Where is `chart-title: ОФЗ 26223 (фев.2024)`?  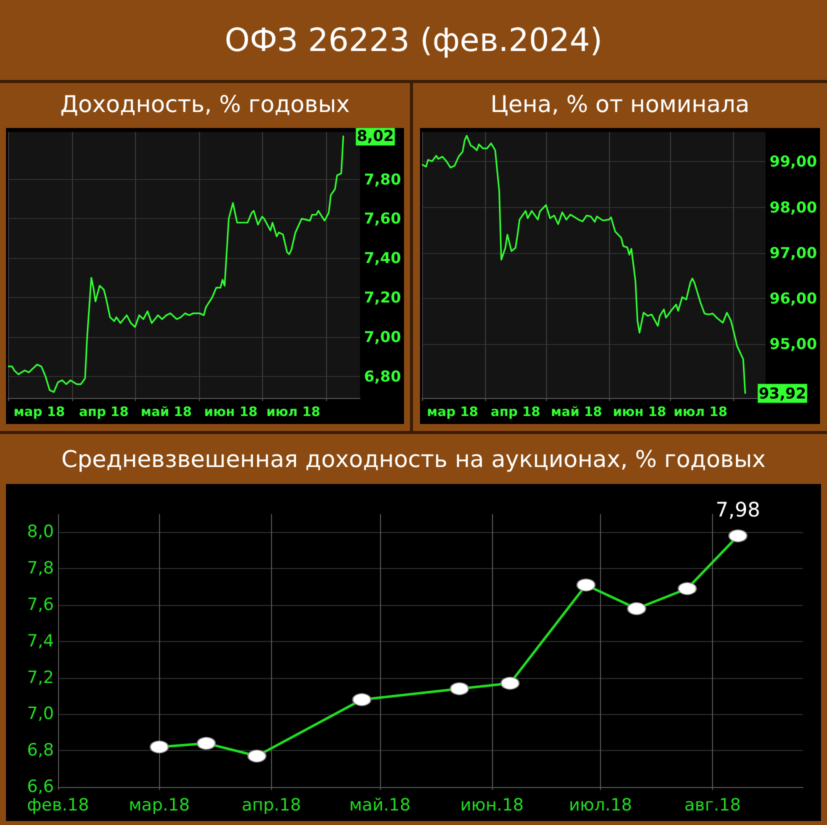
chart-title: ОФЗ 26223 (фев.2024) is located at coordinates (414, 40).